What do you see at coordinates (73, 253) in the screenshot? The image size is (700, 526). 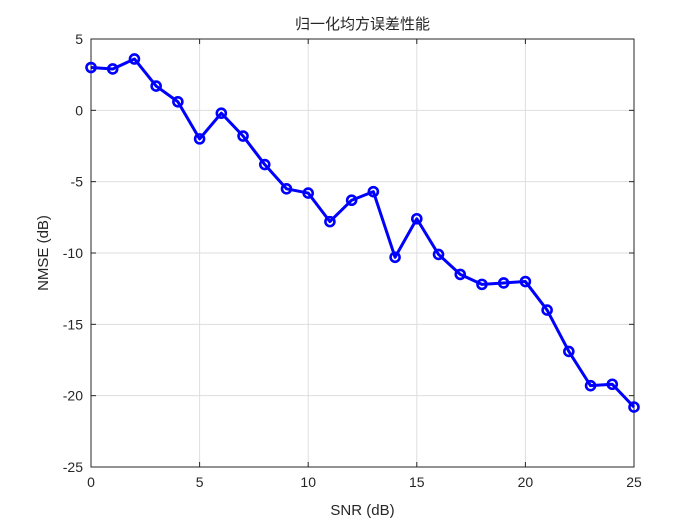 I see `y-tick-label: -10` at bounding box center [73, 253].